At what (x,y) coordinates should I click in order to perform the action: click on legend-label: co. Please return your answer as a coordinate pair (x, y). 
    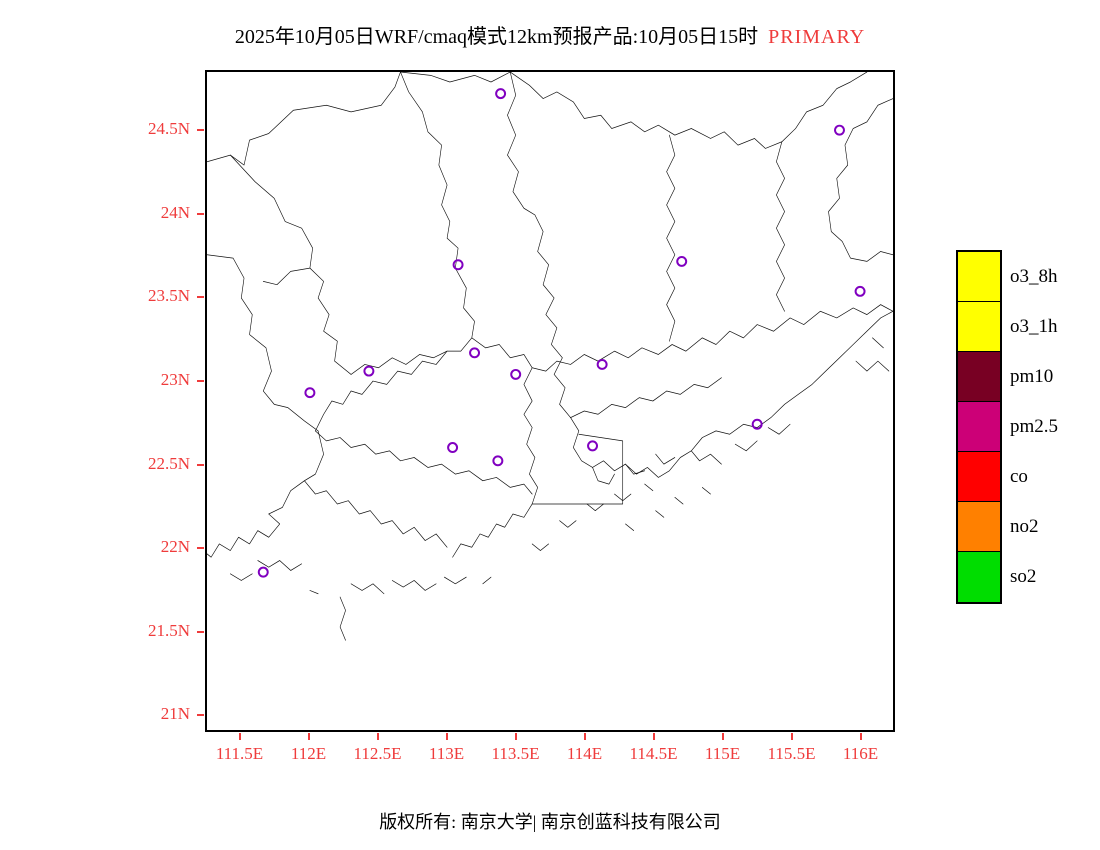
    Looking at the image, I should click on (1019, 476).